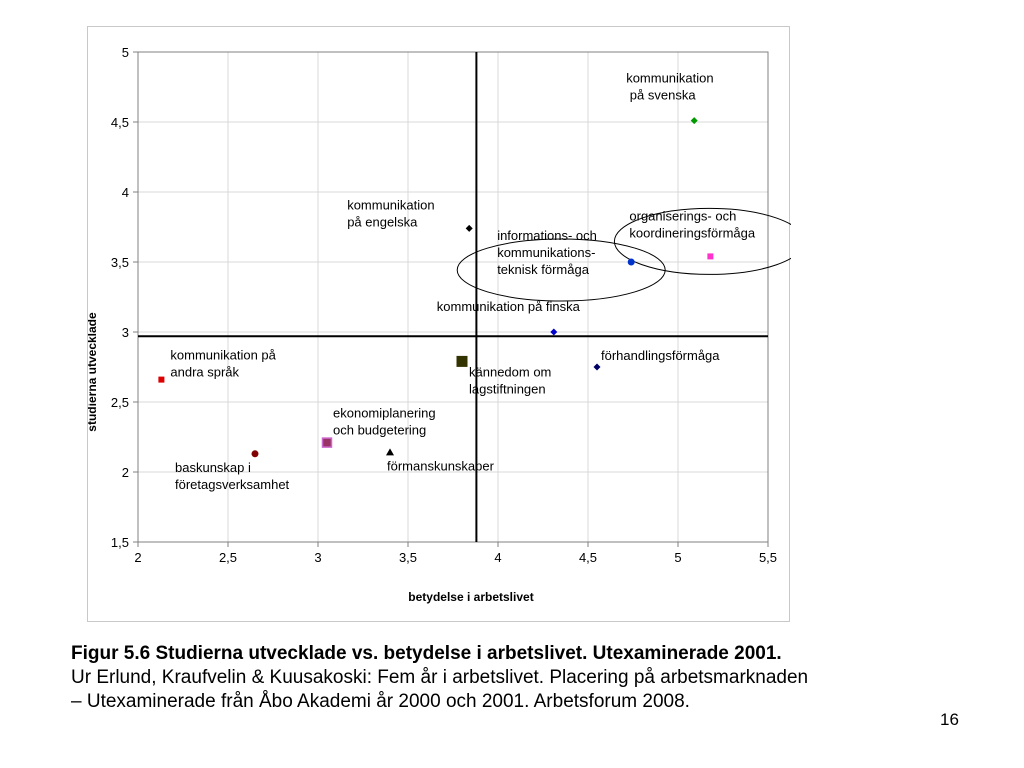  I want to click on y-tick-label: 3,5, so click(120, 262).